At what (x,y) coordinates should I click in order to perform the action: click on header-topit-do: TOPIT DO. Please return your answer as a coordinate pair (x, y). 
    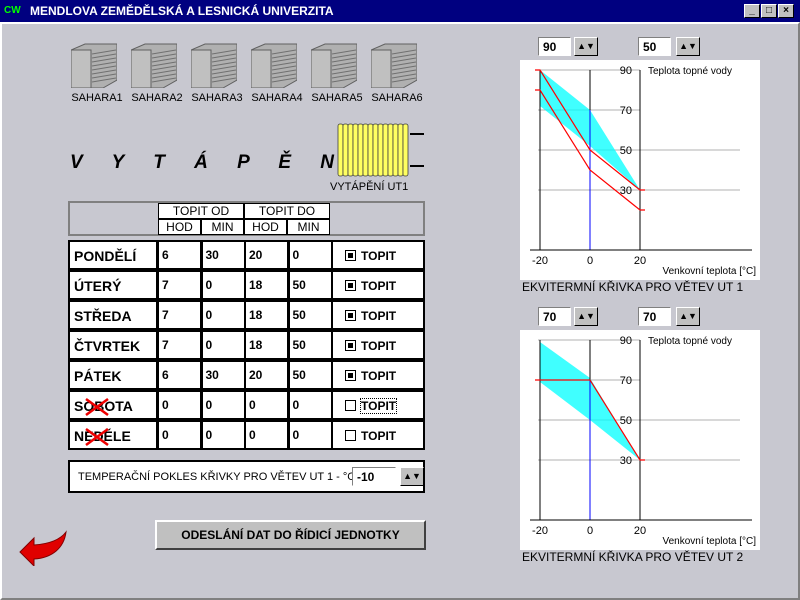
    Looking at the image, I should click on (287, 211).